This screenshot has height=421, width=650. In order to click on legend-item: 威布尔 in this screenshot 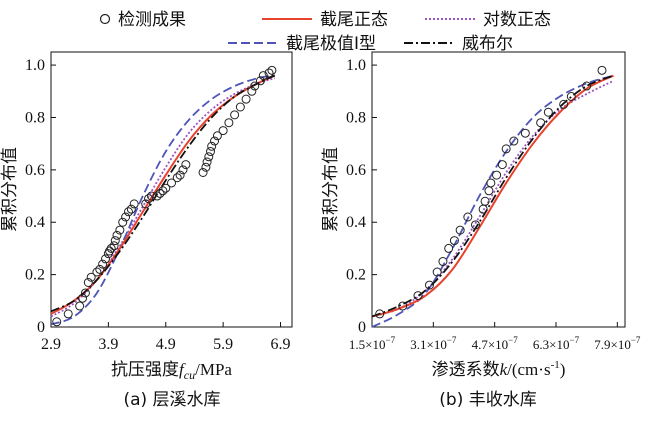, I will do `click(458, 44)`.